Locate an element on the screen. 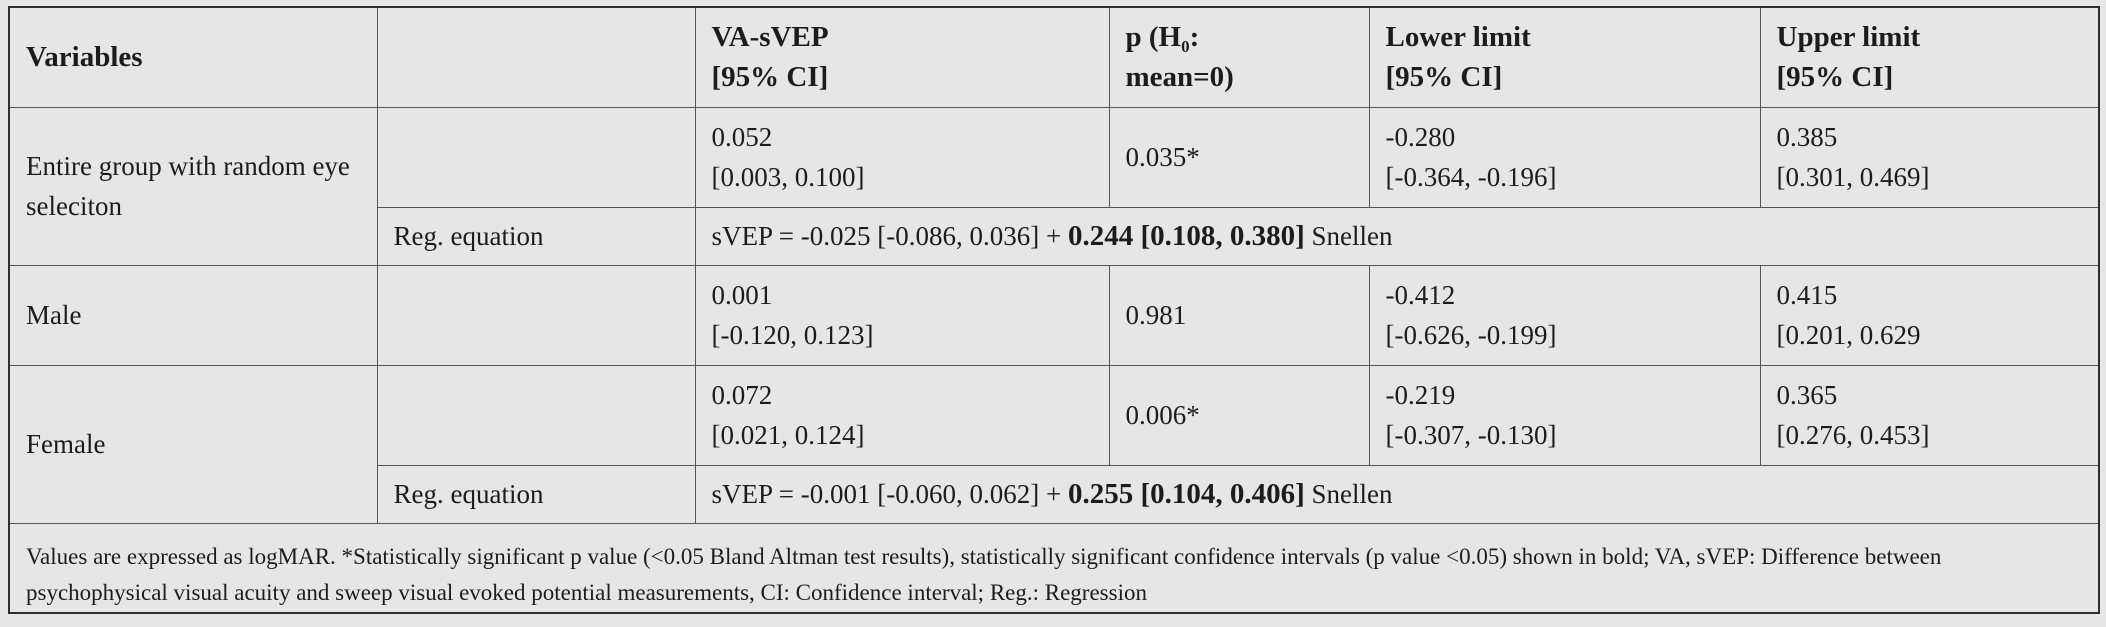  header-va-svep-title: VA-sVEP is located at coordinates (770, 37).